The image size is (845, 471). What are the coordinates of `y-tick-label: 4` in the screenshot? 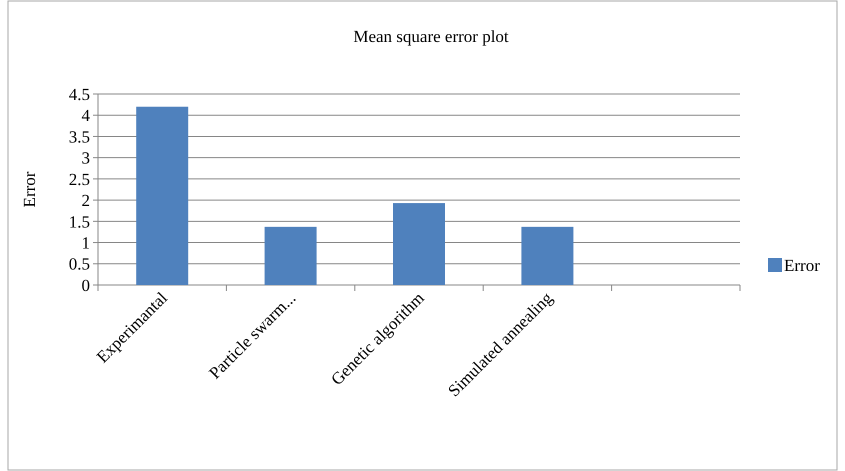 It's located at (86, 116).